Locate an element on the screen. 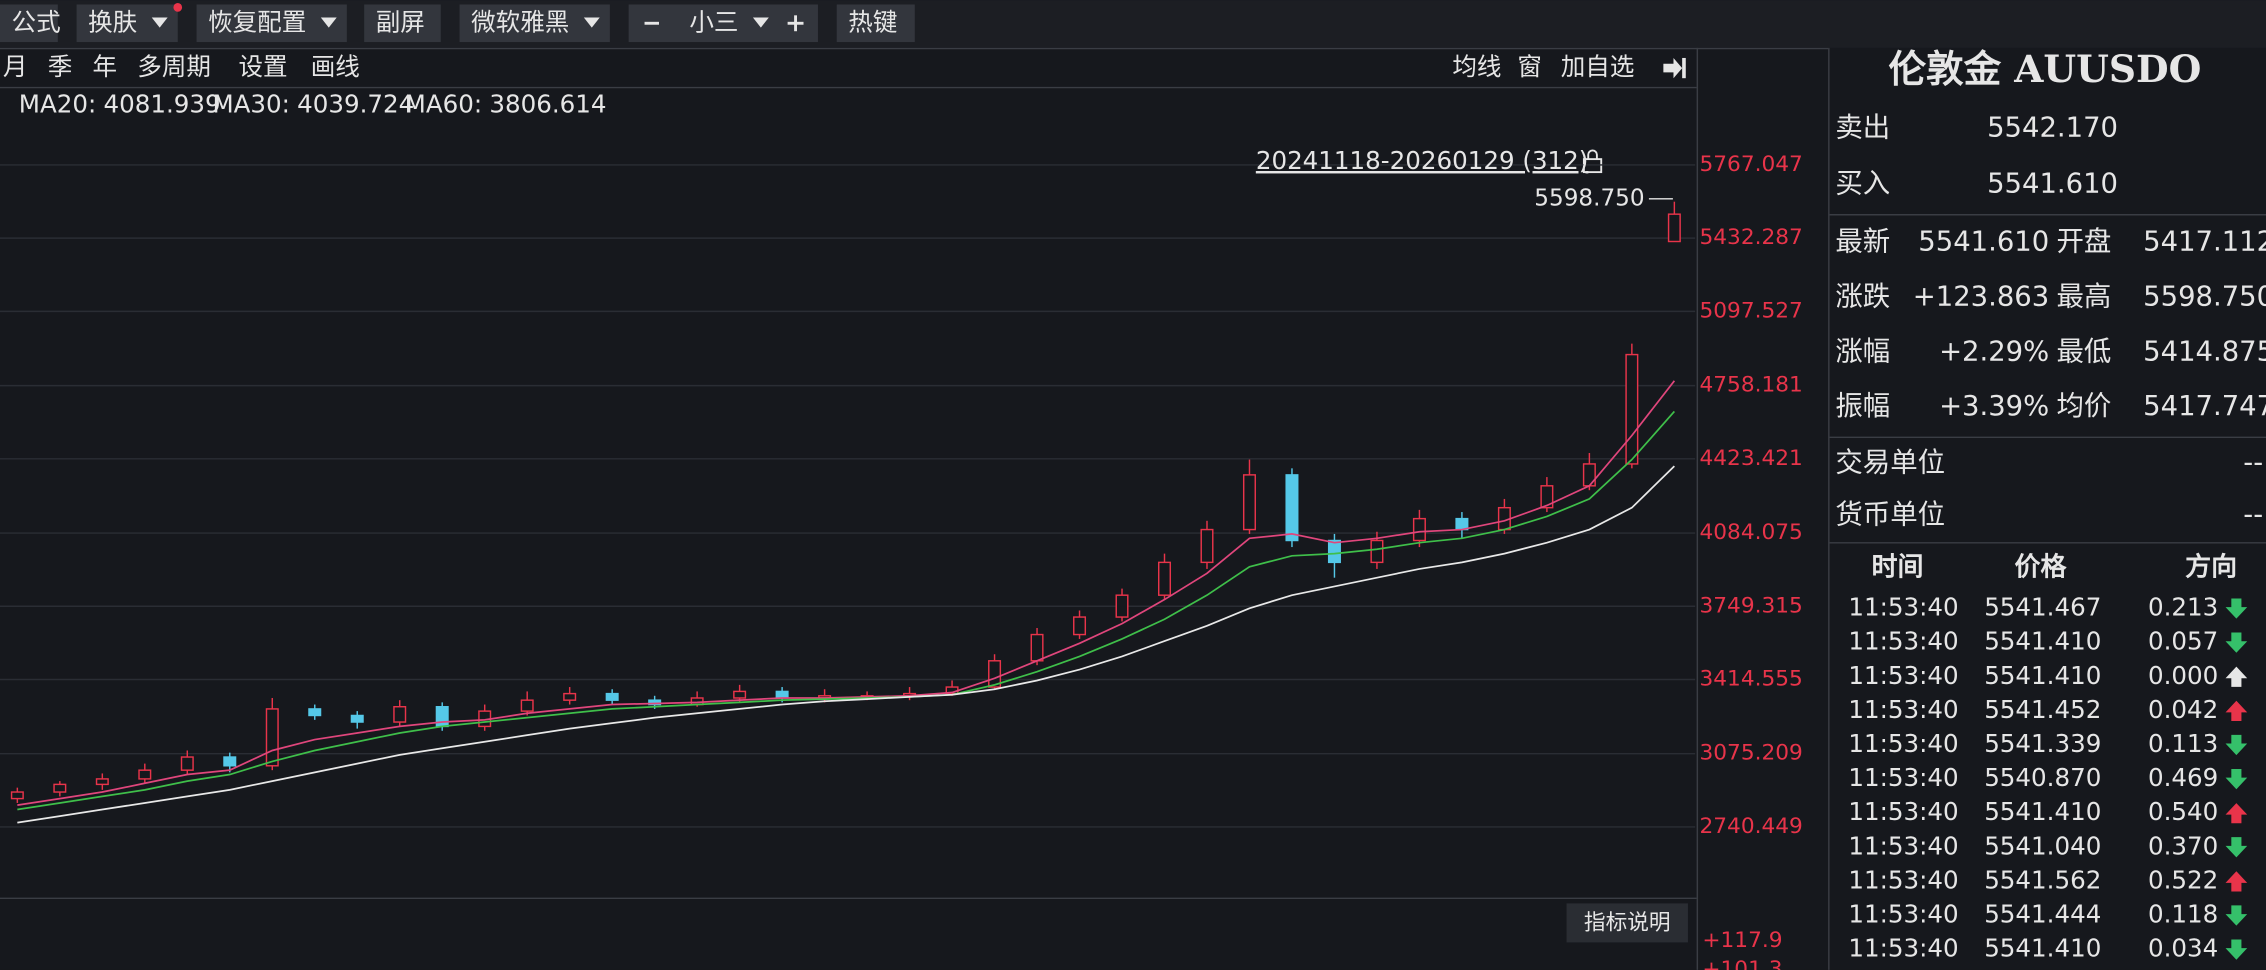 The image size is (2266, 970). stat-label: 最高 is located at coordinates (2083, 296).